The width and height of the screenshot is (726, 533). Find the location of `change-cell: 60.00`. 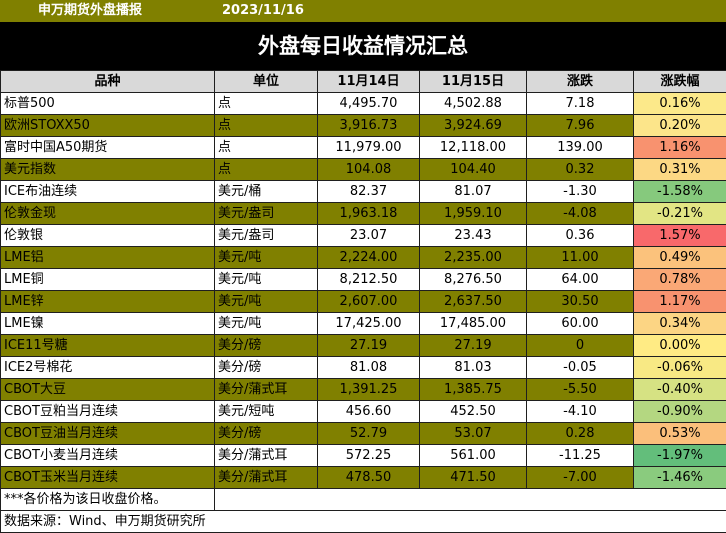

change-cell: 60.00 is located at coordinates (580, 323).